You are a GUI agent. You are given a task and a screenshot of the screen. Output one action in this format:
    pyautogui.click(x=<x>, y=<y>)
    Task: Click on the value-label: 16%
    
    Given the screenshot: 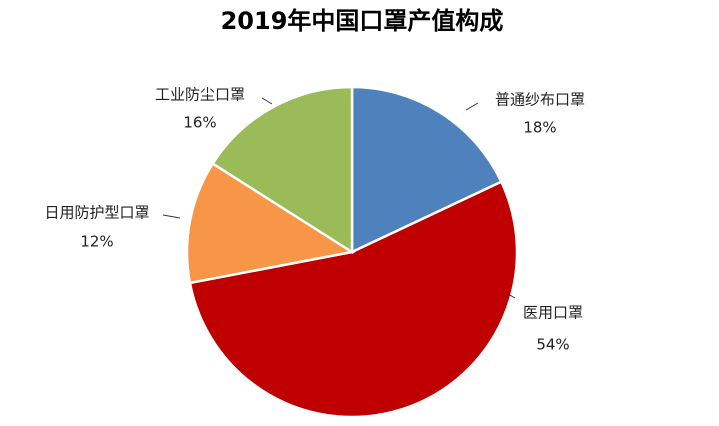 What is the action you would take?
    pyautogui.click(x=199, y=123)
    